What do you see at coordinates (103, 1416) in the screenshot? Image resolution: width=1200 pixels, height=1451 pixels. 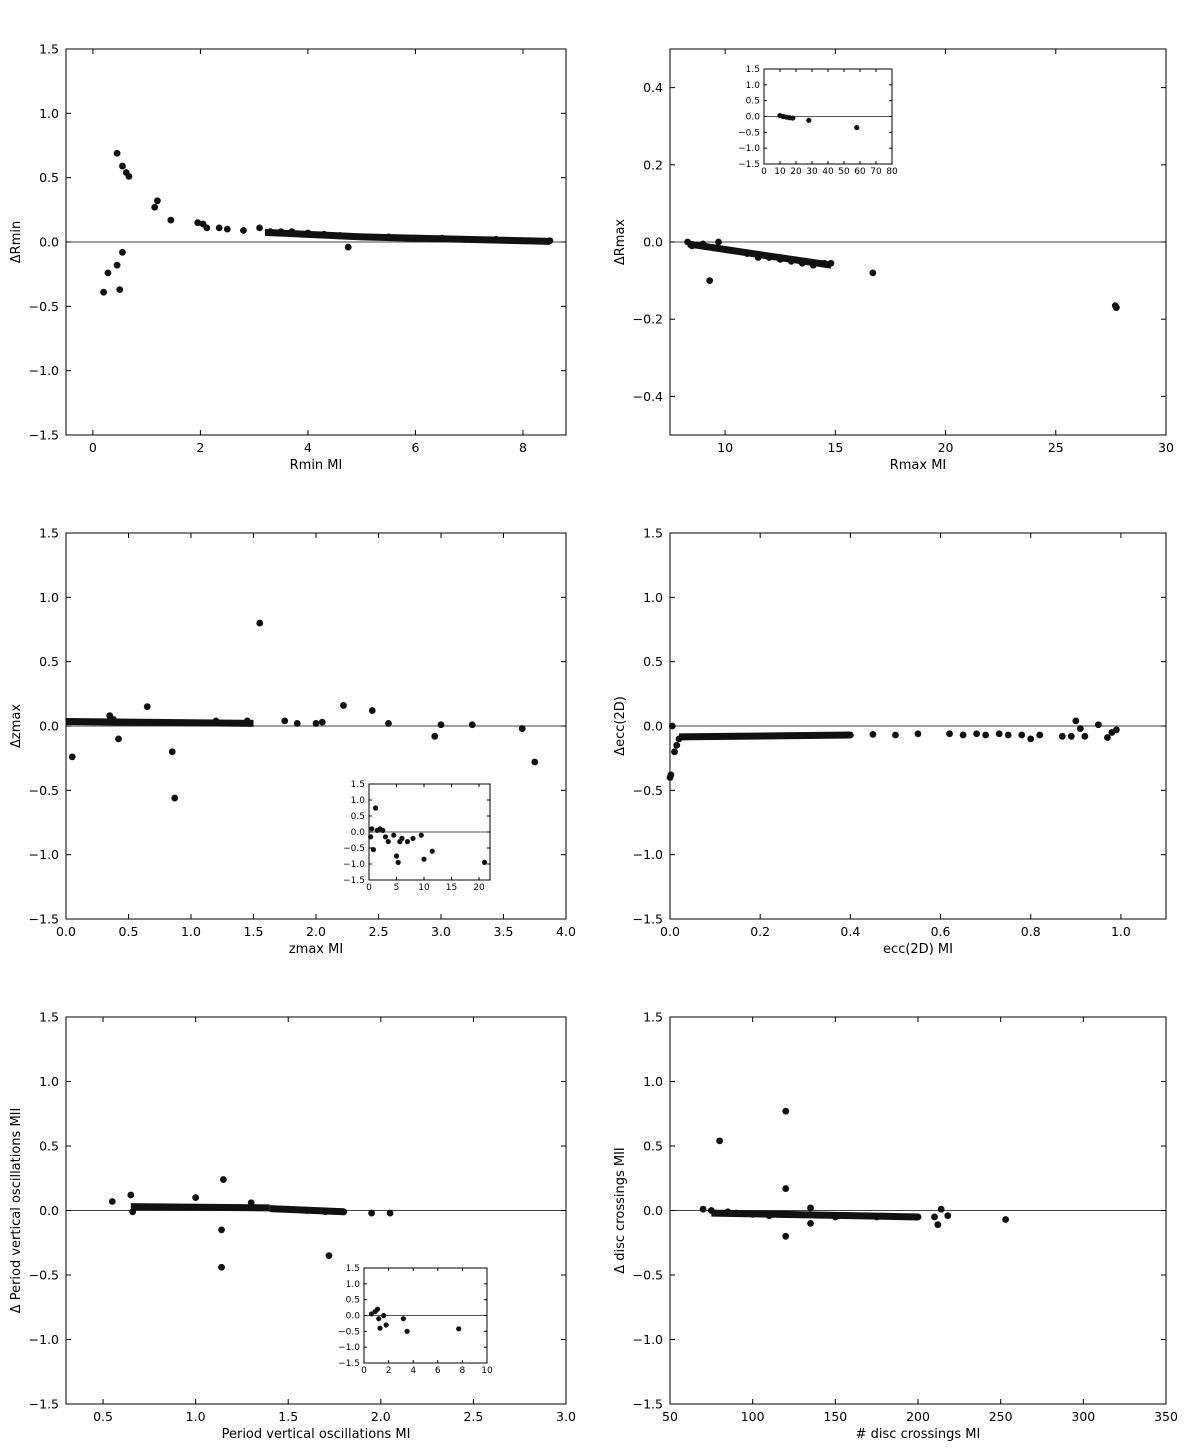 I see `x-tick-label: 0.5` at bounding box center [103, 1416].